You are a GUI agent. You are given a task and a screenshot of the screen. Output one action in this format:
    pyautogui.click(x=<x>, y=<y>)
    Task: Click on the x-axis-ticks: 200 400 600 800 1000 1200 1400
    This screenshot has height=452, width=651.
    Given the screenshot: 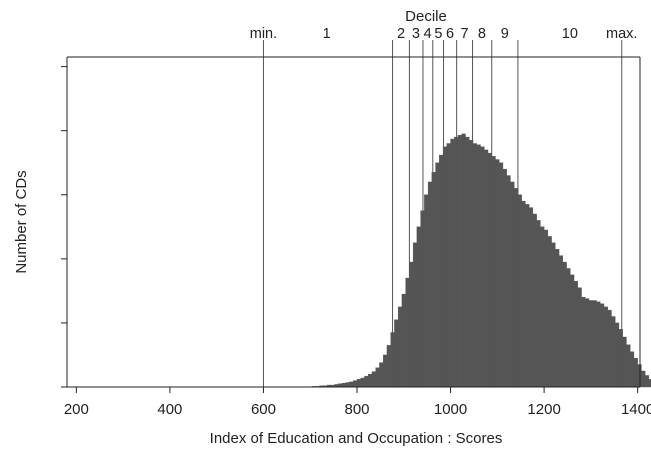 What is the action you would take?
    pyautogui.click(x=357, y=402)
    